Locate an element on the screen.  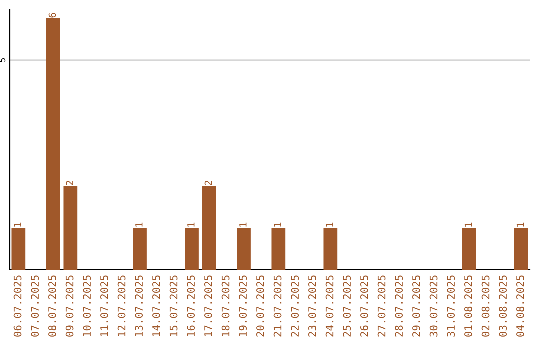
x-tick-label: 08.07.2025 is located at coordinates (52, 306).